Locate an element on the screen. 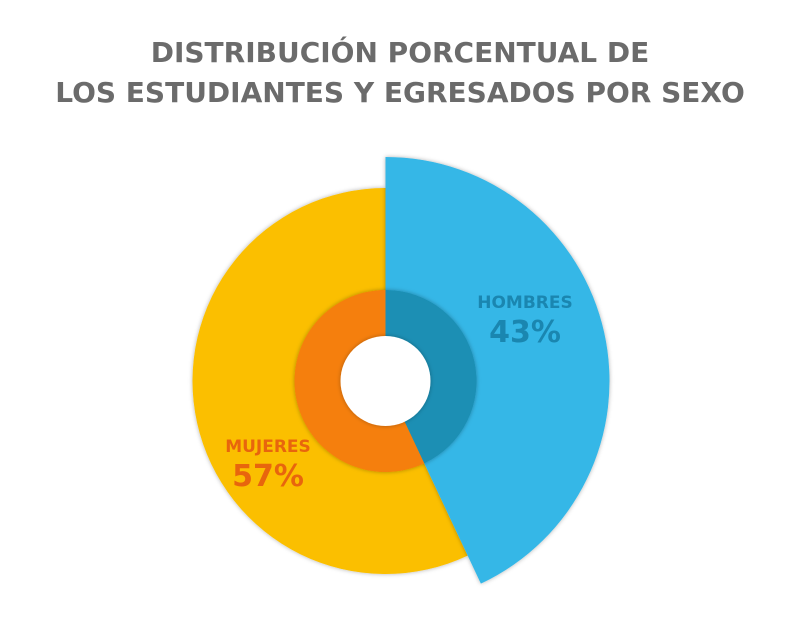 The height and width of the screenshot is (618, 800). inner-ring-slice-hombres is located at coordinates (431, 377).